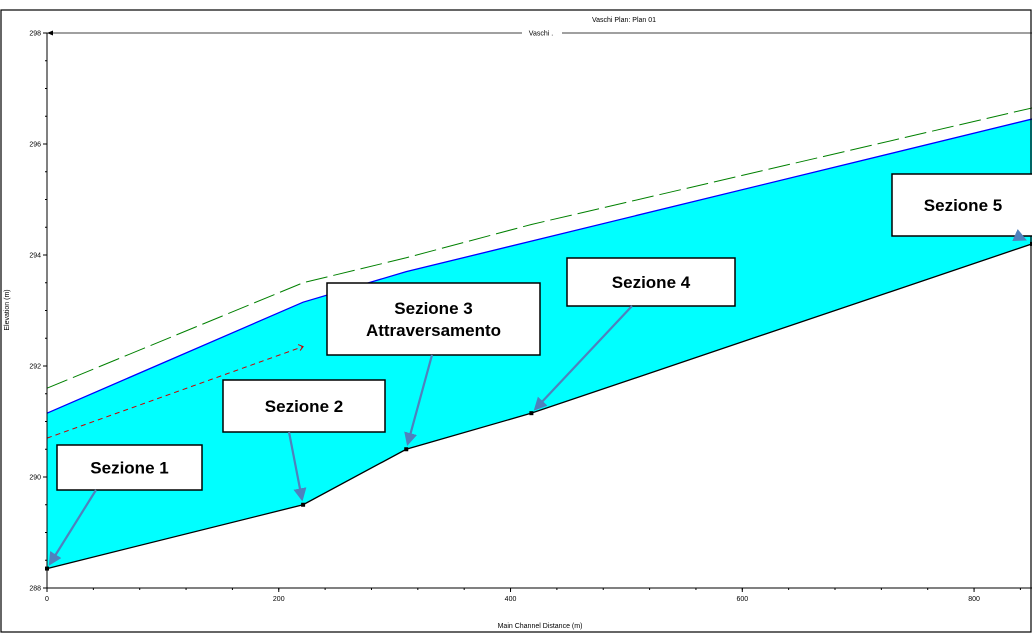  I want to click on x-axis-label: Main Channel Distance (m), so click(540, 626).